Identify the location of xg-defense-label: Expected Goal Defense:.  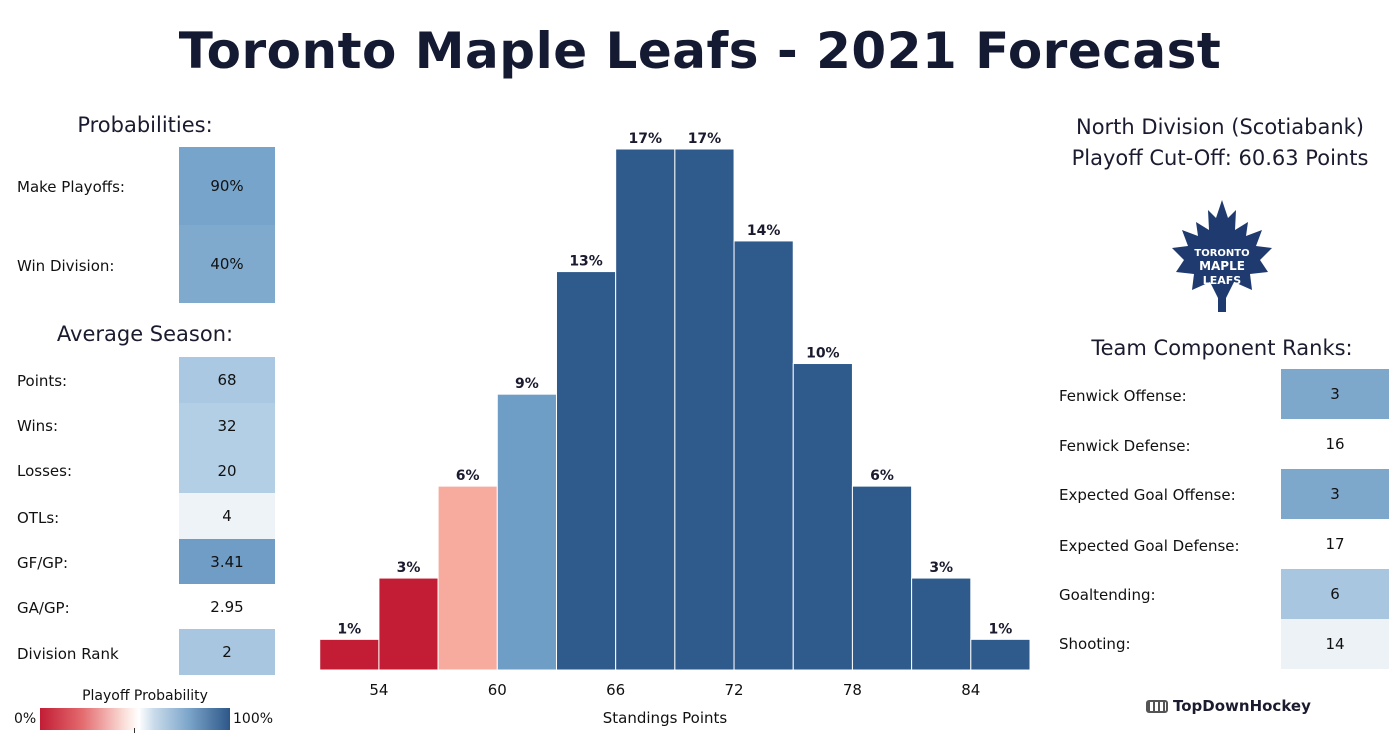
(1149, 546).